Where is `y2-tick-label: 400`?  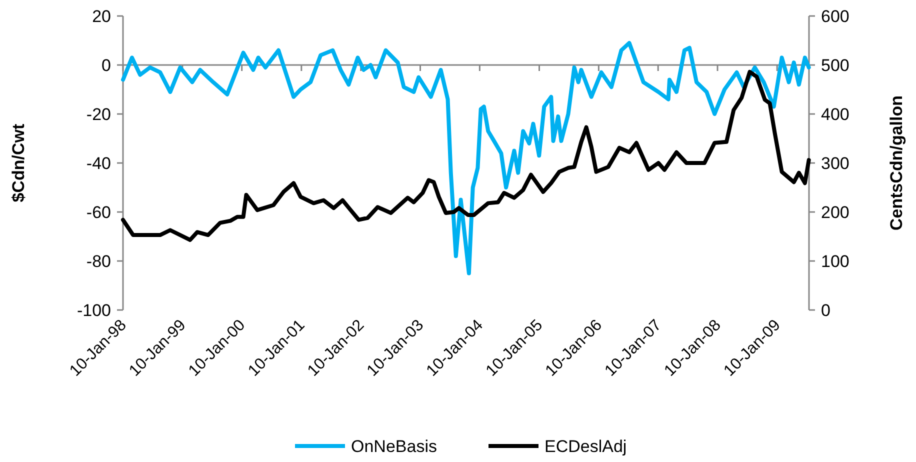
y2-tick-label: 400 is located at coordinates (835, 114).